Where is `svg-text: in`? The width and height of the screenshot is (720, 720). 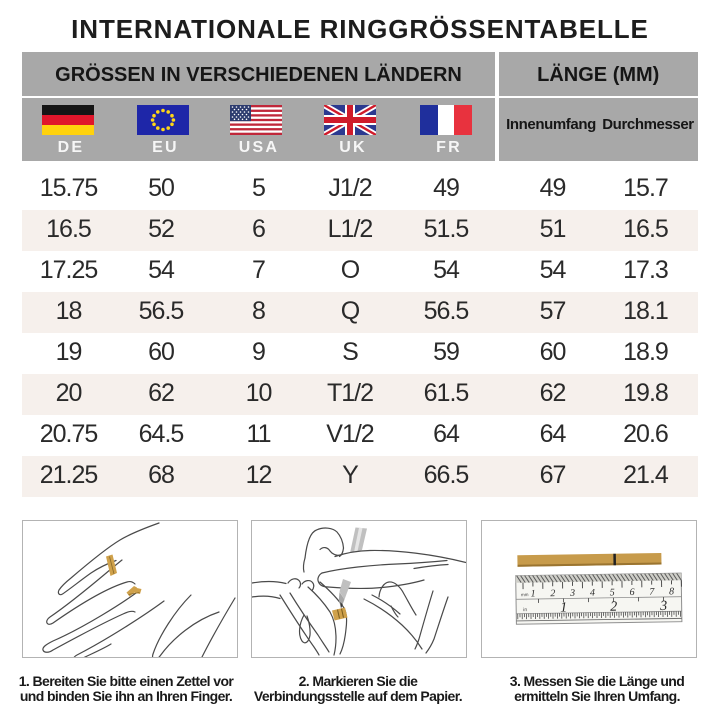 svg-text: in is located at coordinates (525, 610).